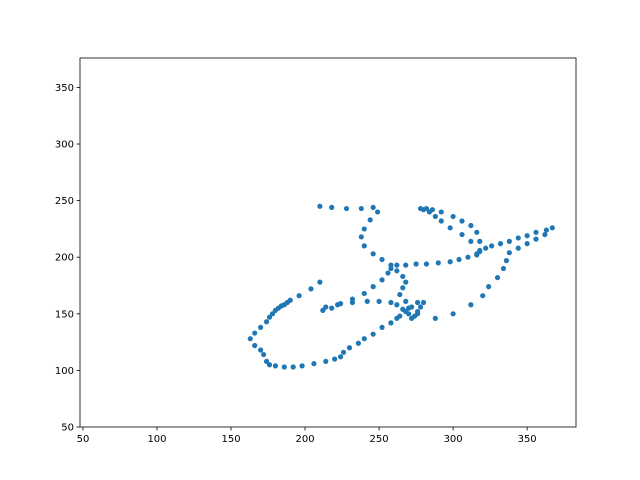  I want to click on x-axis: 50 100 150 200 250 300 350, so click(307, 436).